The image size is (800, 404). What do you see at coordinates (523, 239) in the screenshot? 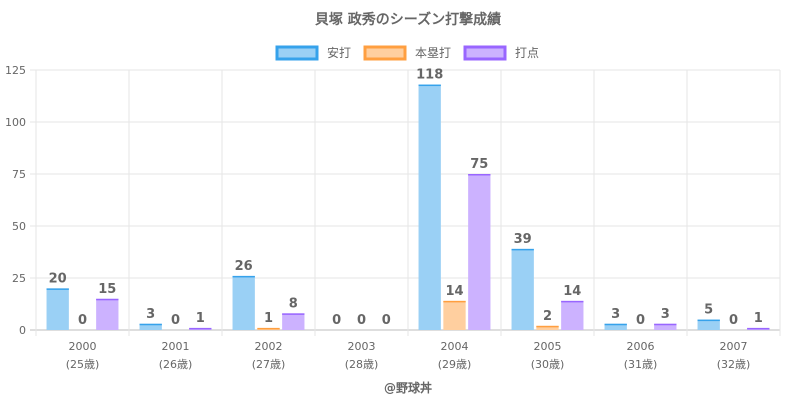
I see `data-label: 39` at bounding box center [523, 239].